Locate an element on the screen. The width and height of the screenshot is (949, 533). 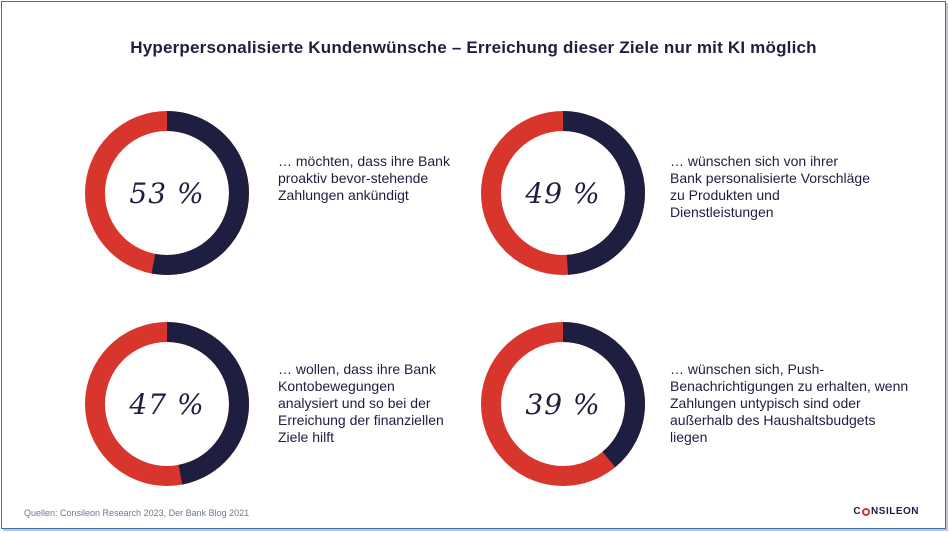
donut-percentage-label: 53 % is located at coordinates (167, 193).